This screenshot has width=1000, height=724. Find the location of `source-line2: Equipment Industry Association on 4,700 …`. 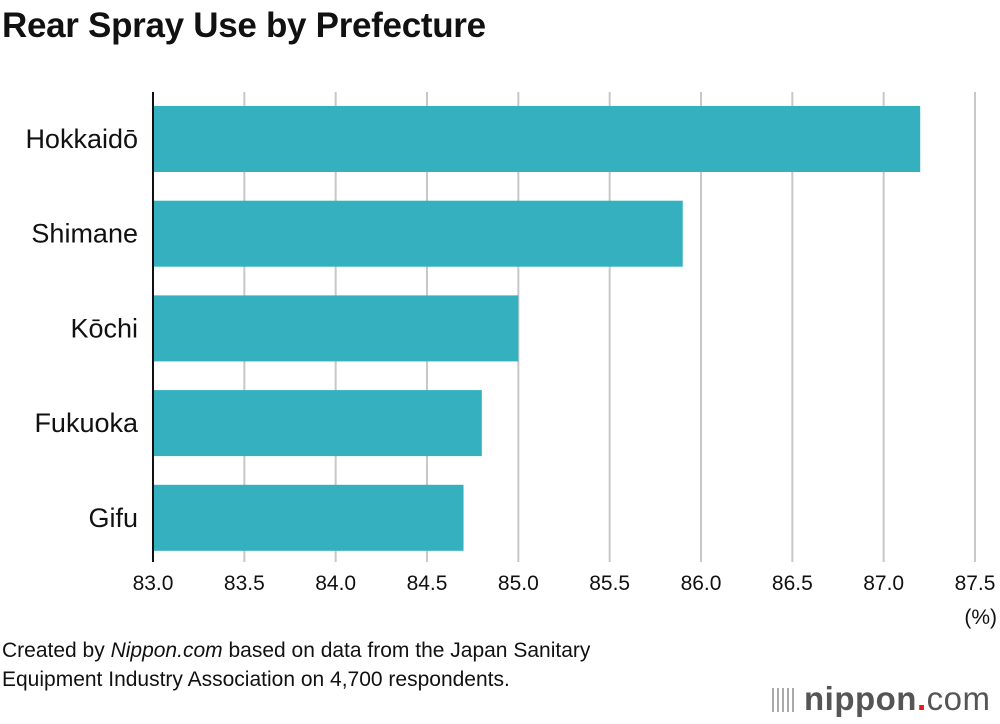

source-line2: Equipment Industry Association on 4,700 … is located at coordinates (256, 679).